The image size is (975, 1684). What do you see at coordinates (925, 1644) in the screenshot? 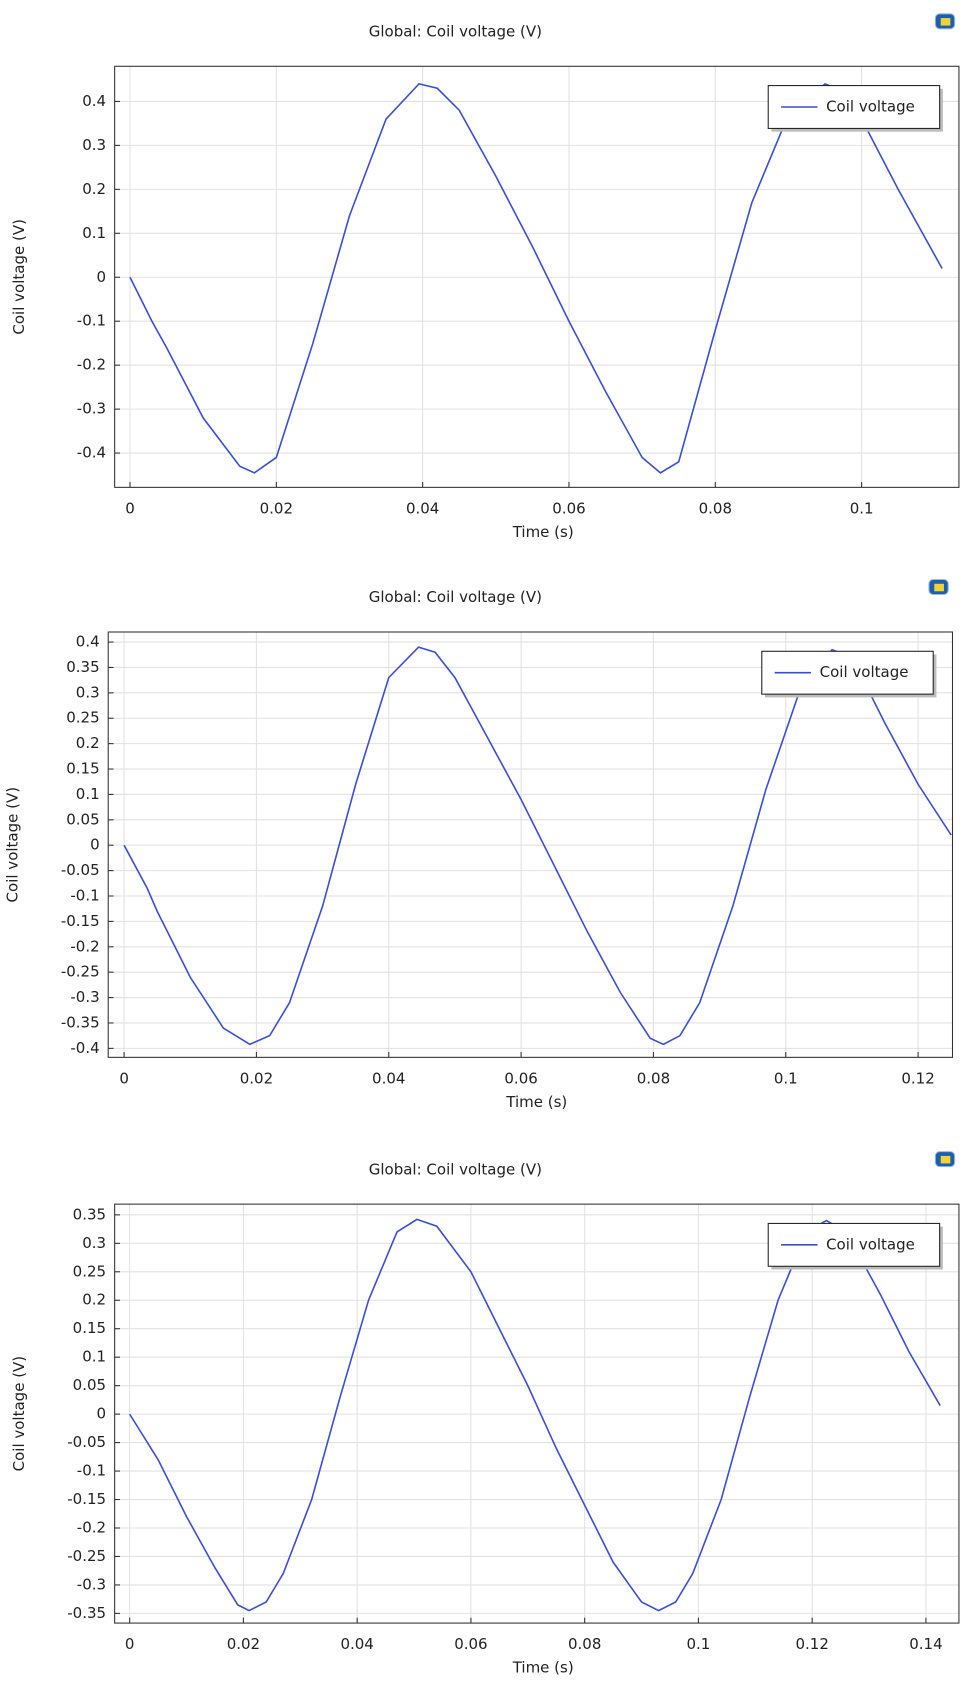
I see `x-tick-label: 0.14` at bounding box center [925, 1644].